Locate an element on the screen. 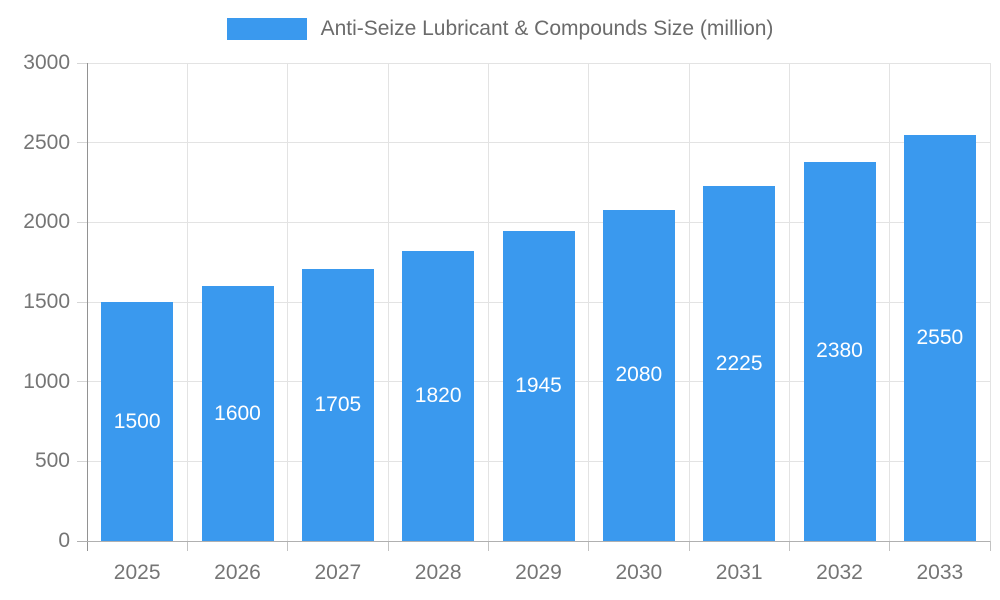  y-axis-tick-label: 2000 is located at coordinates (46, 222).